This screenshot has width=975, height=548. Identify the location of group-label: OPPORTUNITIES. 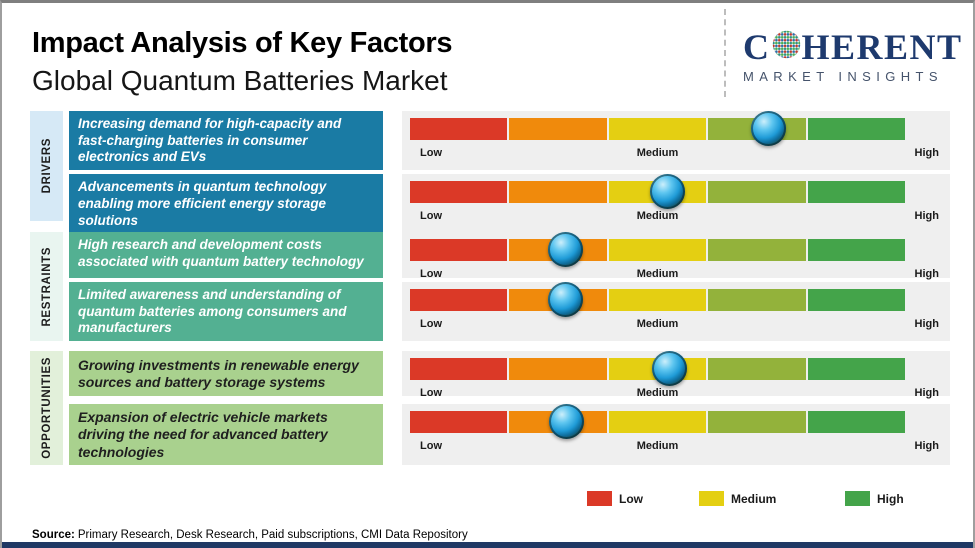
(46, 408).